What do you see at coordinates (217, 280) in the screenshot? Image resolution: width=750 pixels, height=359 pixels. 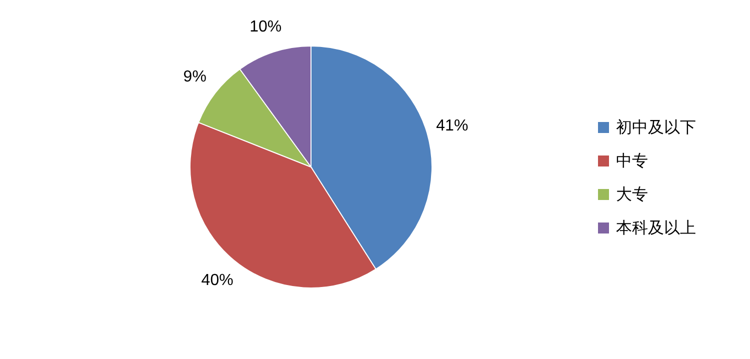 I see `data-label: 40%` at bounding box center [217, 280].